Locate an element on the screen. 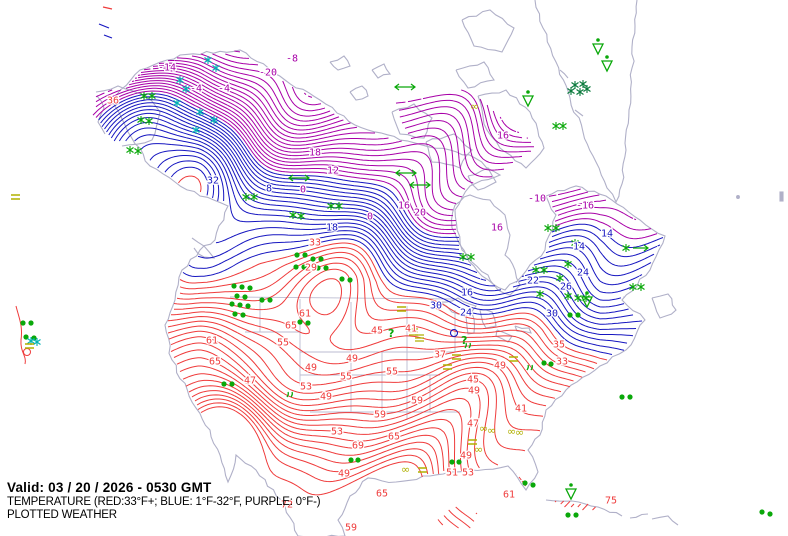  contour-label: 51 is located at coordinates (452, 473).